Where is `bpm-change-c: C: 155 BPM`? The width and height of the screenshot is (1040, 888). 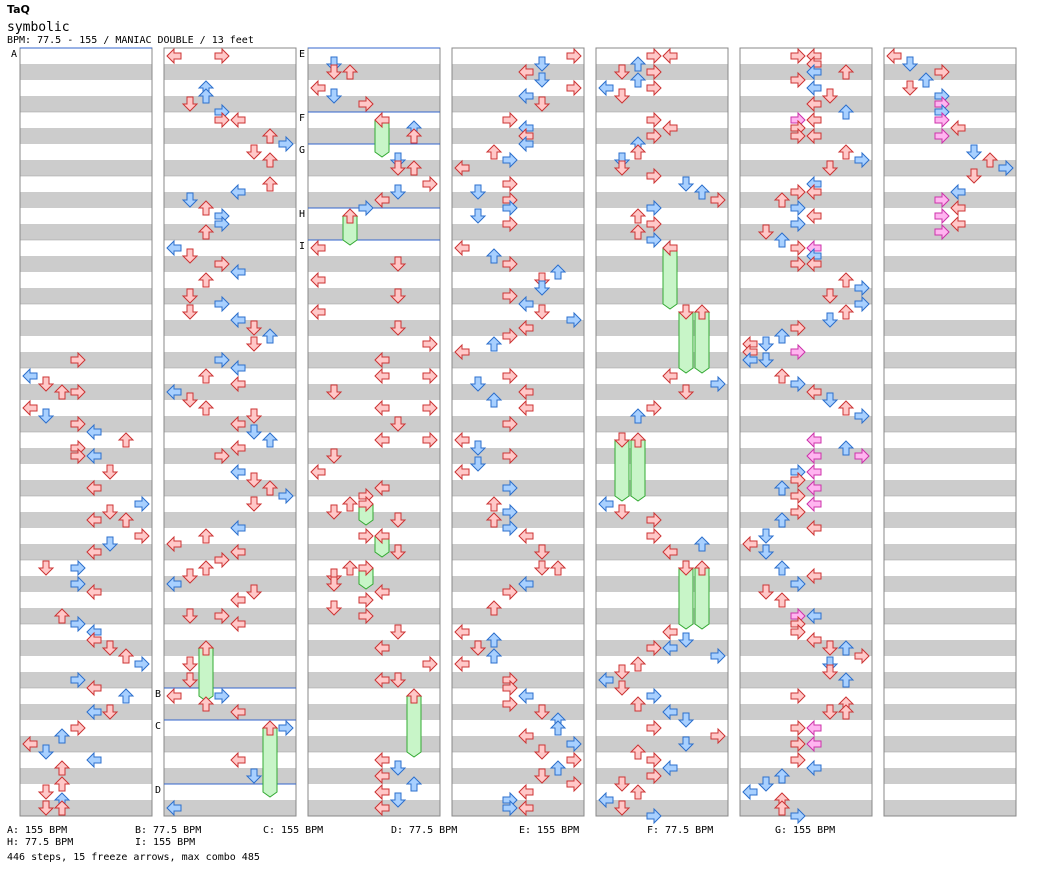 bpm-change-c: C: 155 BPM is located at coordinates (293, 830).